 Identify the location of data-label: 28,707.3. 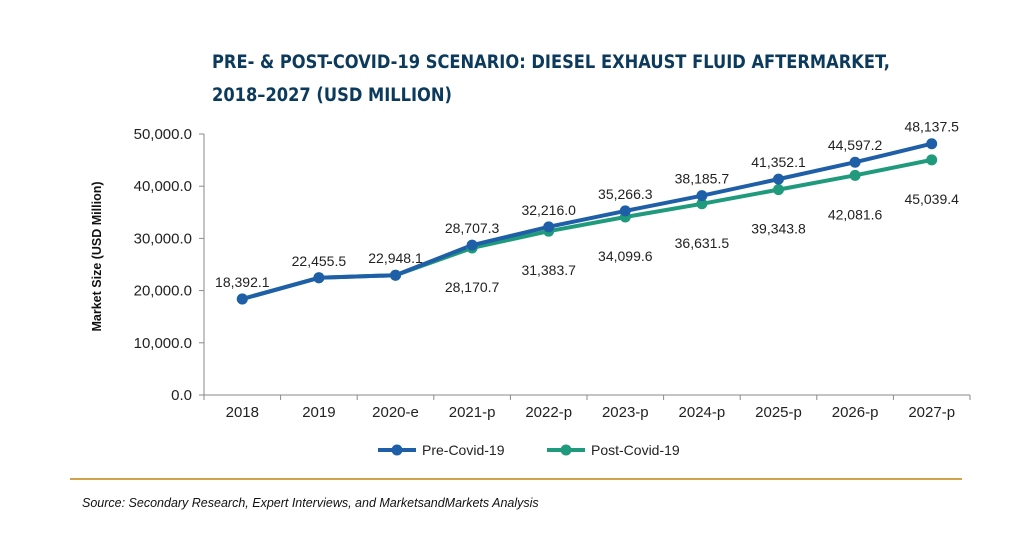
(472, 228).